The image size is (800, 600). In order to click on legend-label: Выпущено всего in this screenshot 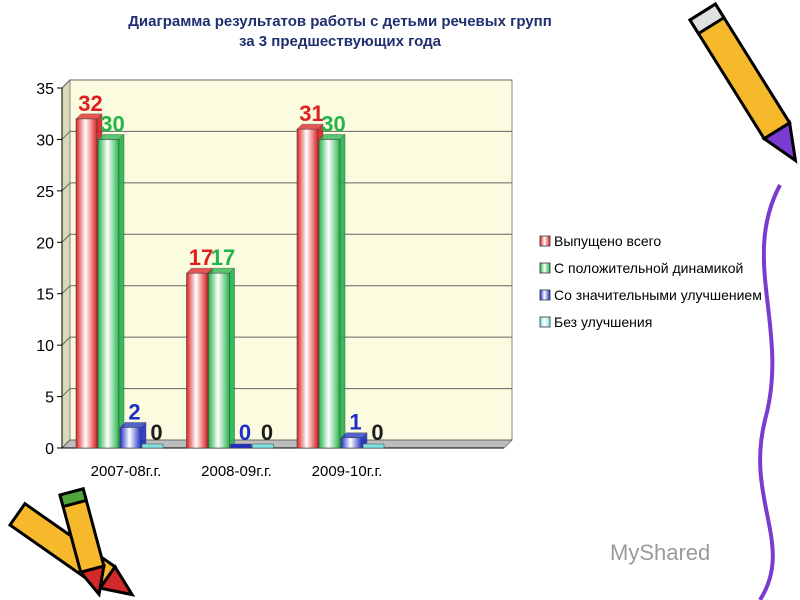, I will do `click(607, 241)`.